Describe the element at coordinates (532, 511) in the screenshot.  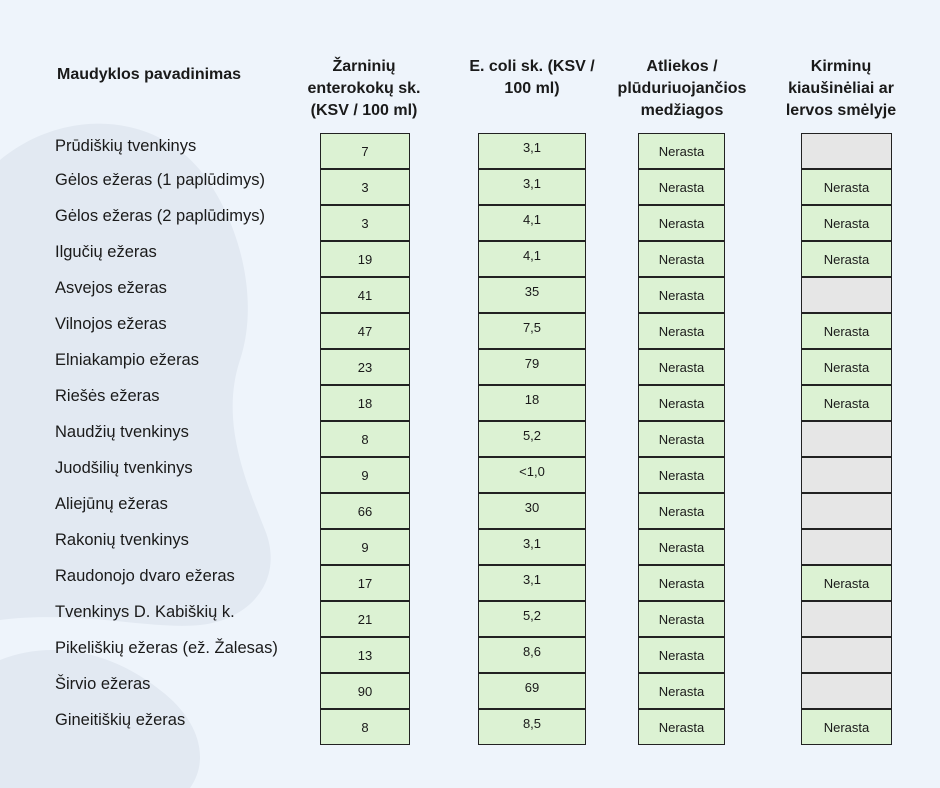
I see `cell-ecoli: 30` at that location.